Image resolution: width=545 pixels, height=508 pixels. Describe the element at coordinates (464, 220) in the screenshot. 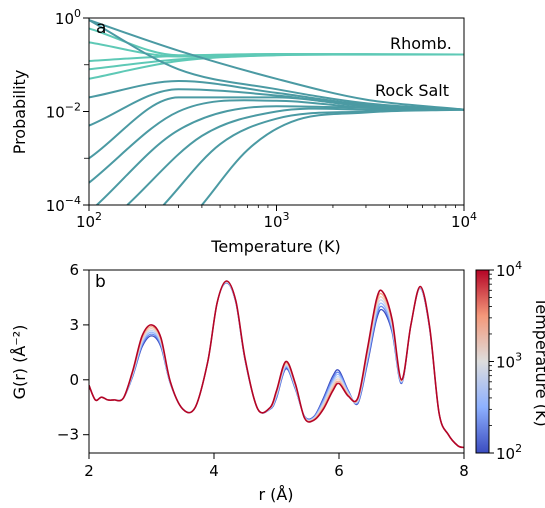

I see `panel-a-x-tick-label: 10⁴` at that location.